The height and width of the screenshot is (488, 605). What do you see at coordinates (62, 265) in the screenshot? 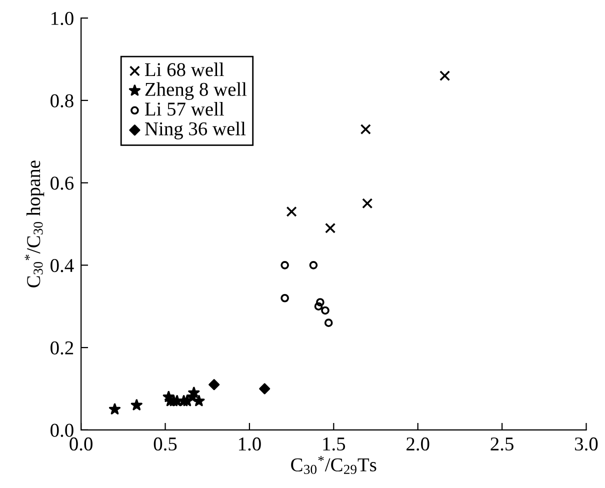
I see `y-tick-label: 0.4` at bounding box center [62, 265].